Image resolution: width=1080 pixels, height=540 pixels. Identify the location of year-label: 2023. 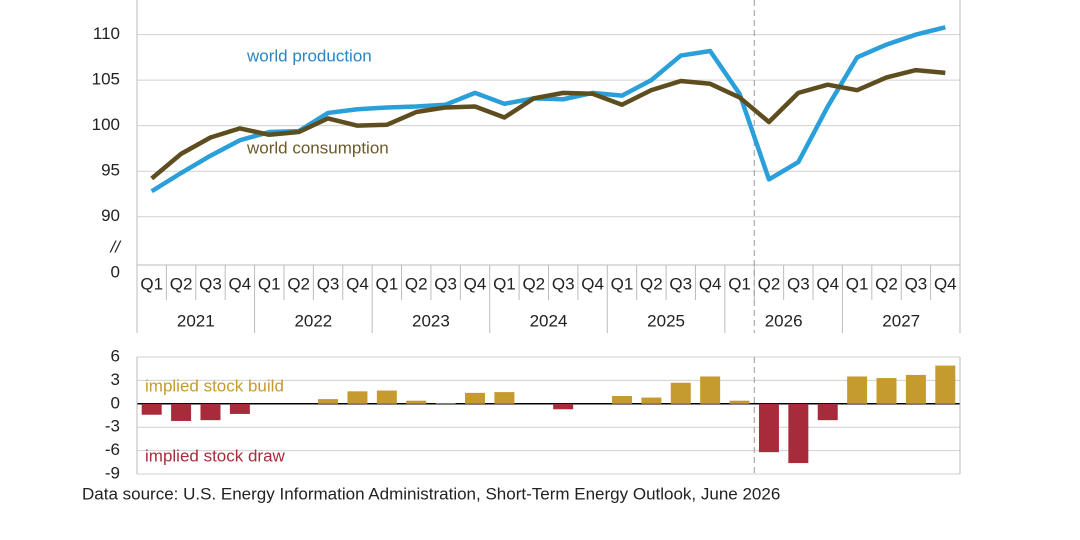
(431, 320).